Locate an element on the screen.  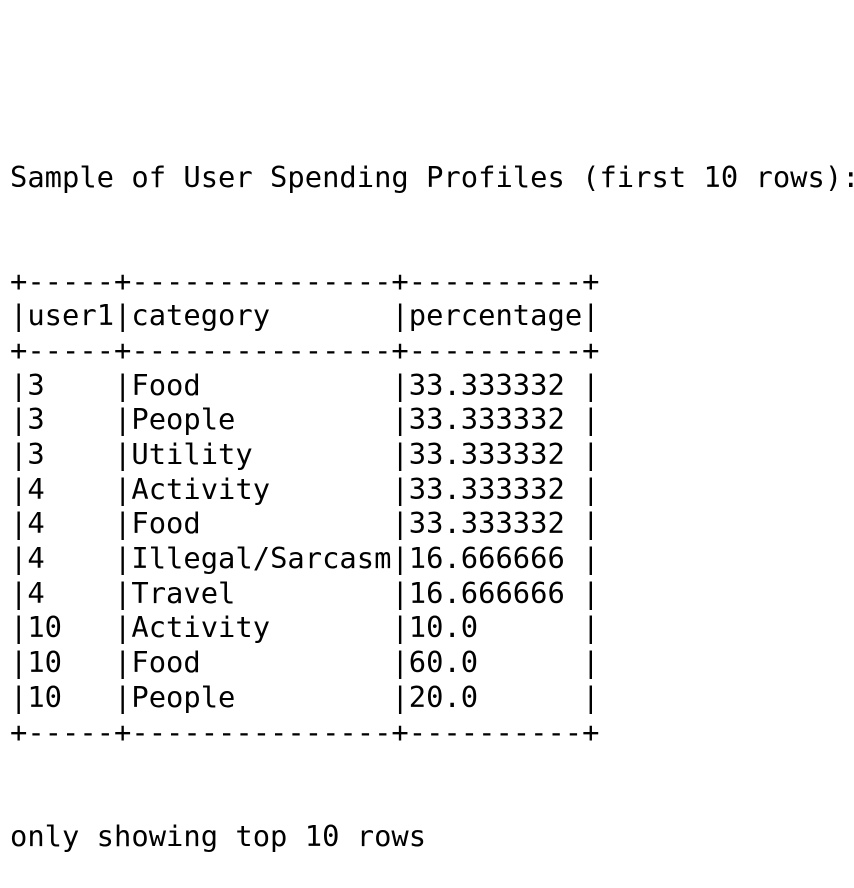
column-header: user1 is located at coordinates (71, 315).